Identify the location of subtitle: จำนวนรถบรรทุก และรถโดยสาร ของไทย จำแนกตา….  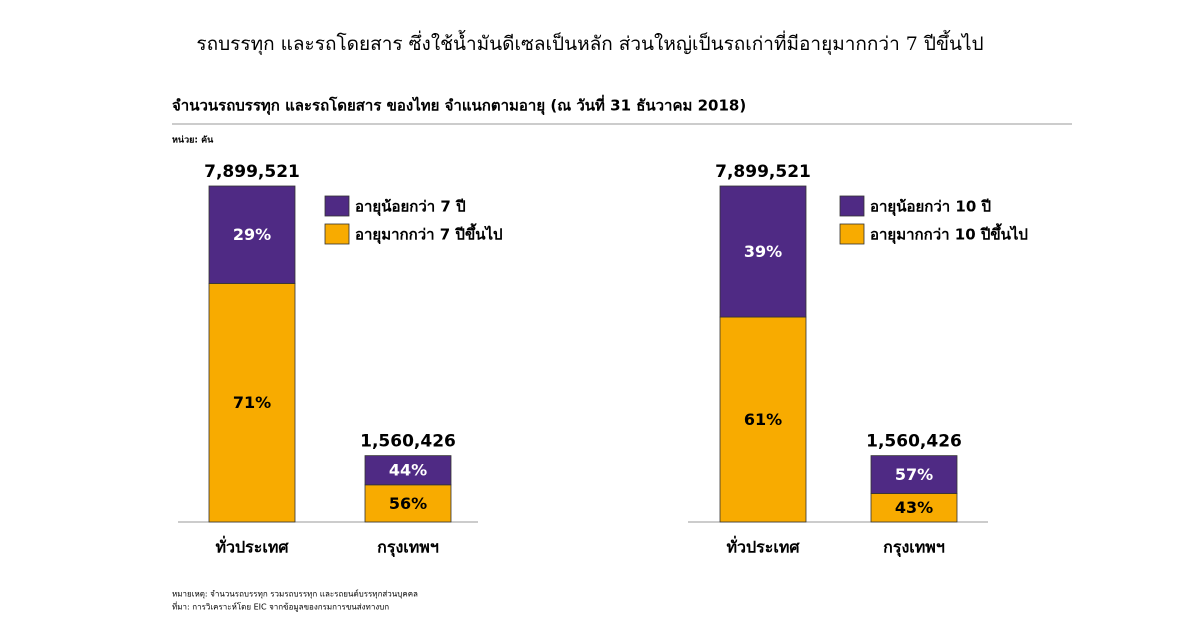
(459, 105).